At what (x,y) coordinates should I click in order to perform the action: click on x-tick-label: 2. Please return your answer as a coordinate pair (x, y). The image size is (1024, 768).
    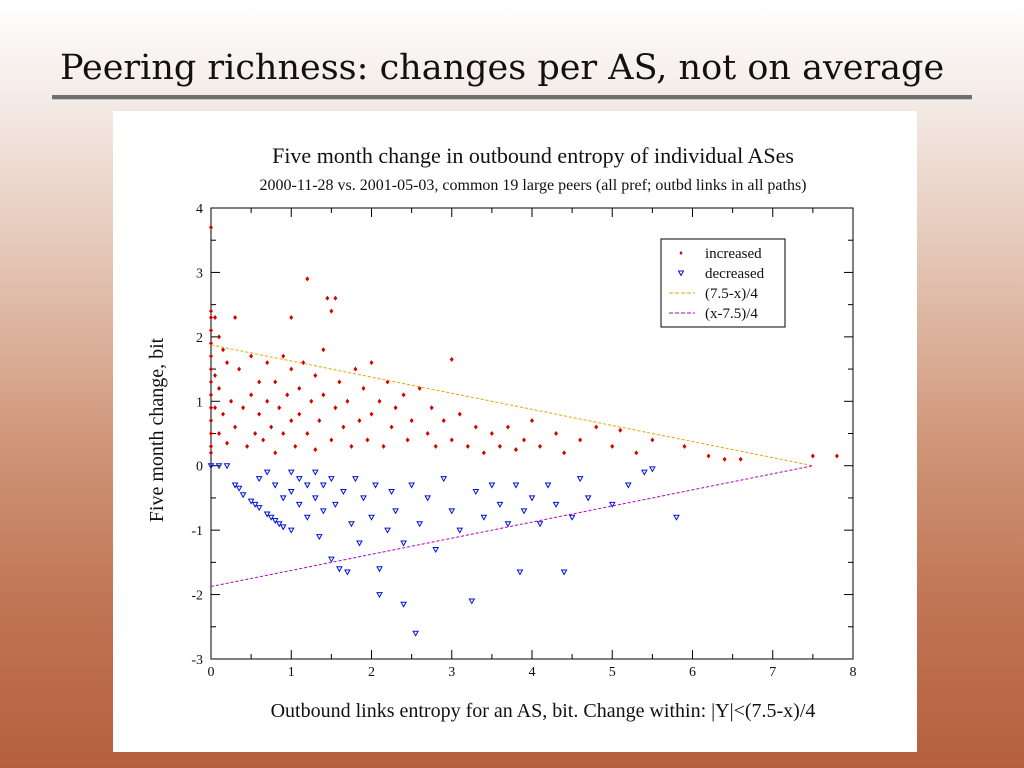
    Looking at the image, I should click on (371, 672).